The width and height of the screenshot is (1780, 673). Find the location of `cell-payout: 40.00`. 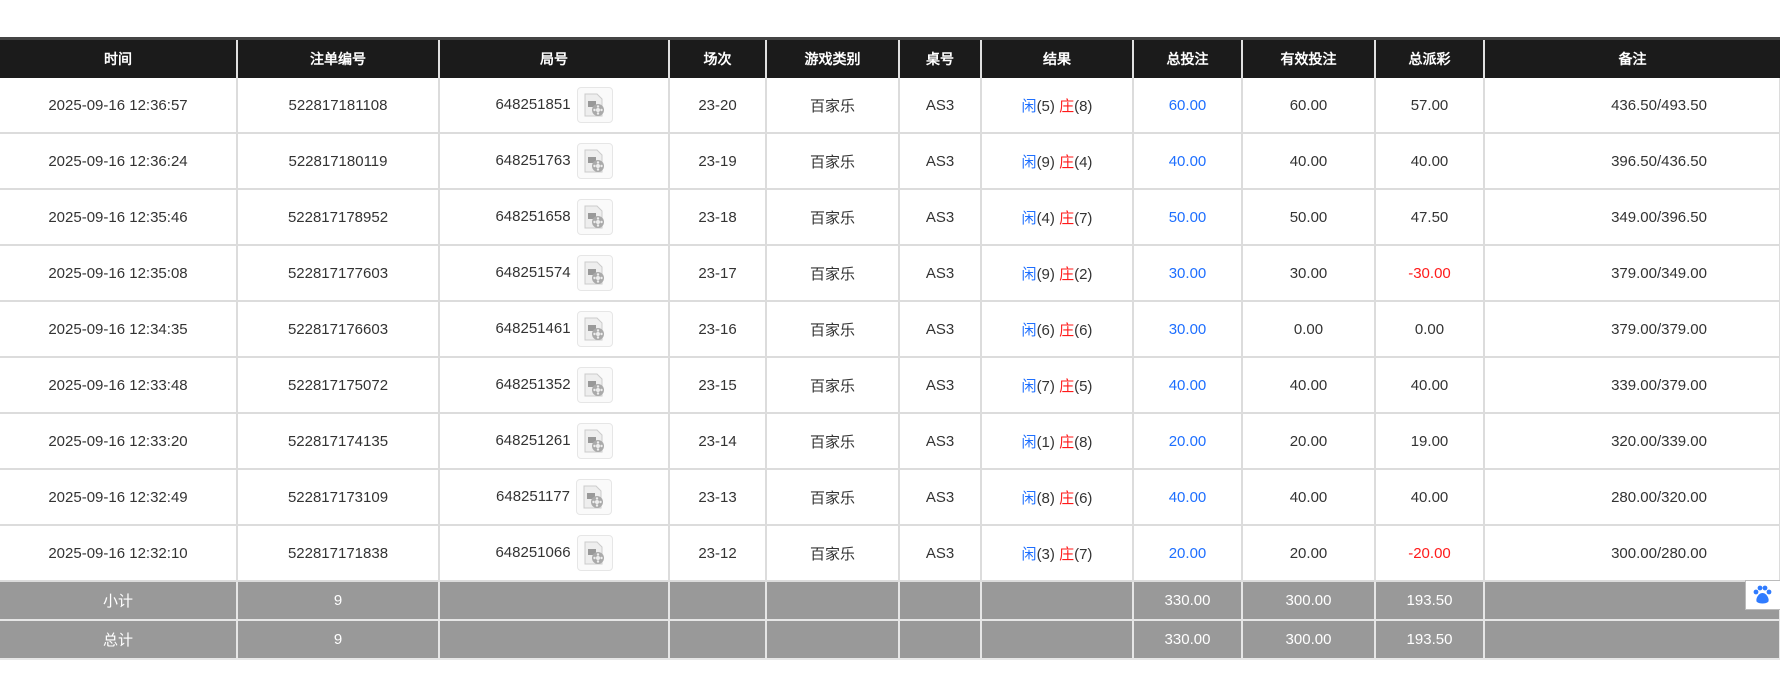

cell-payout: 40.00 is located at coordinates (1429, 385).